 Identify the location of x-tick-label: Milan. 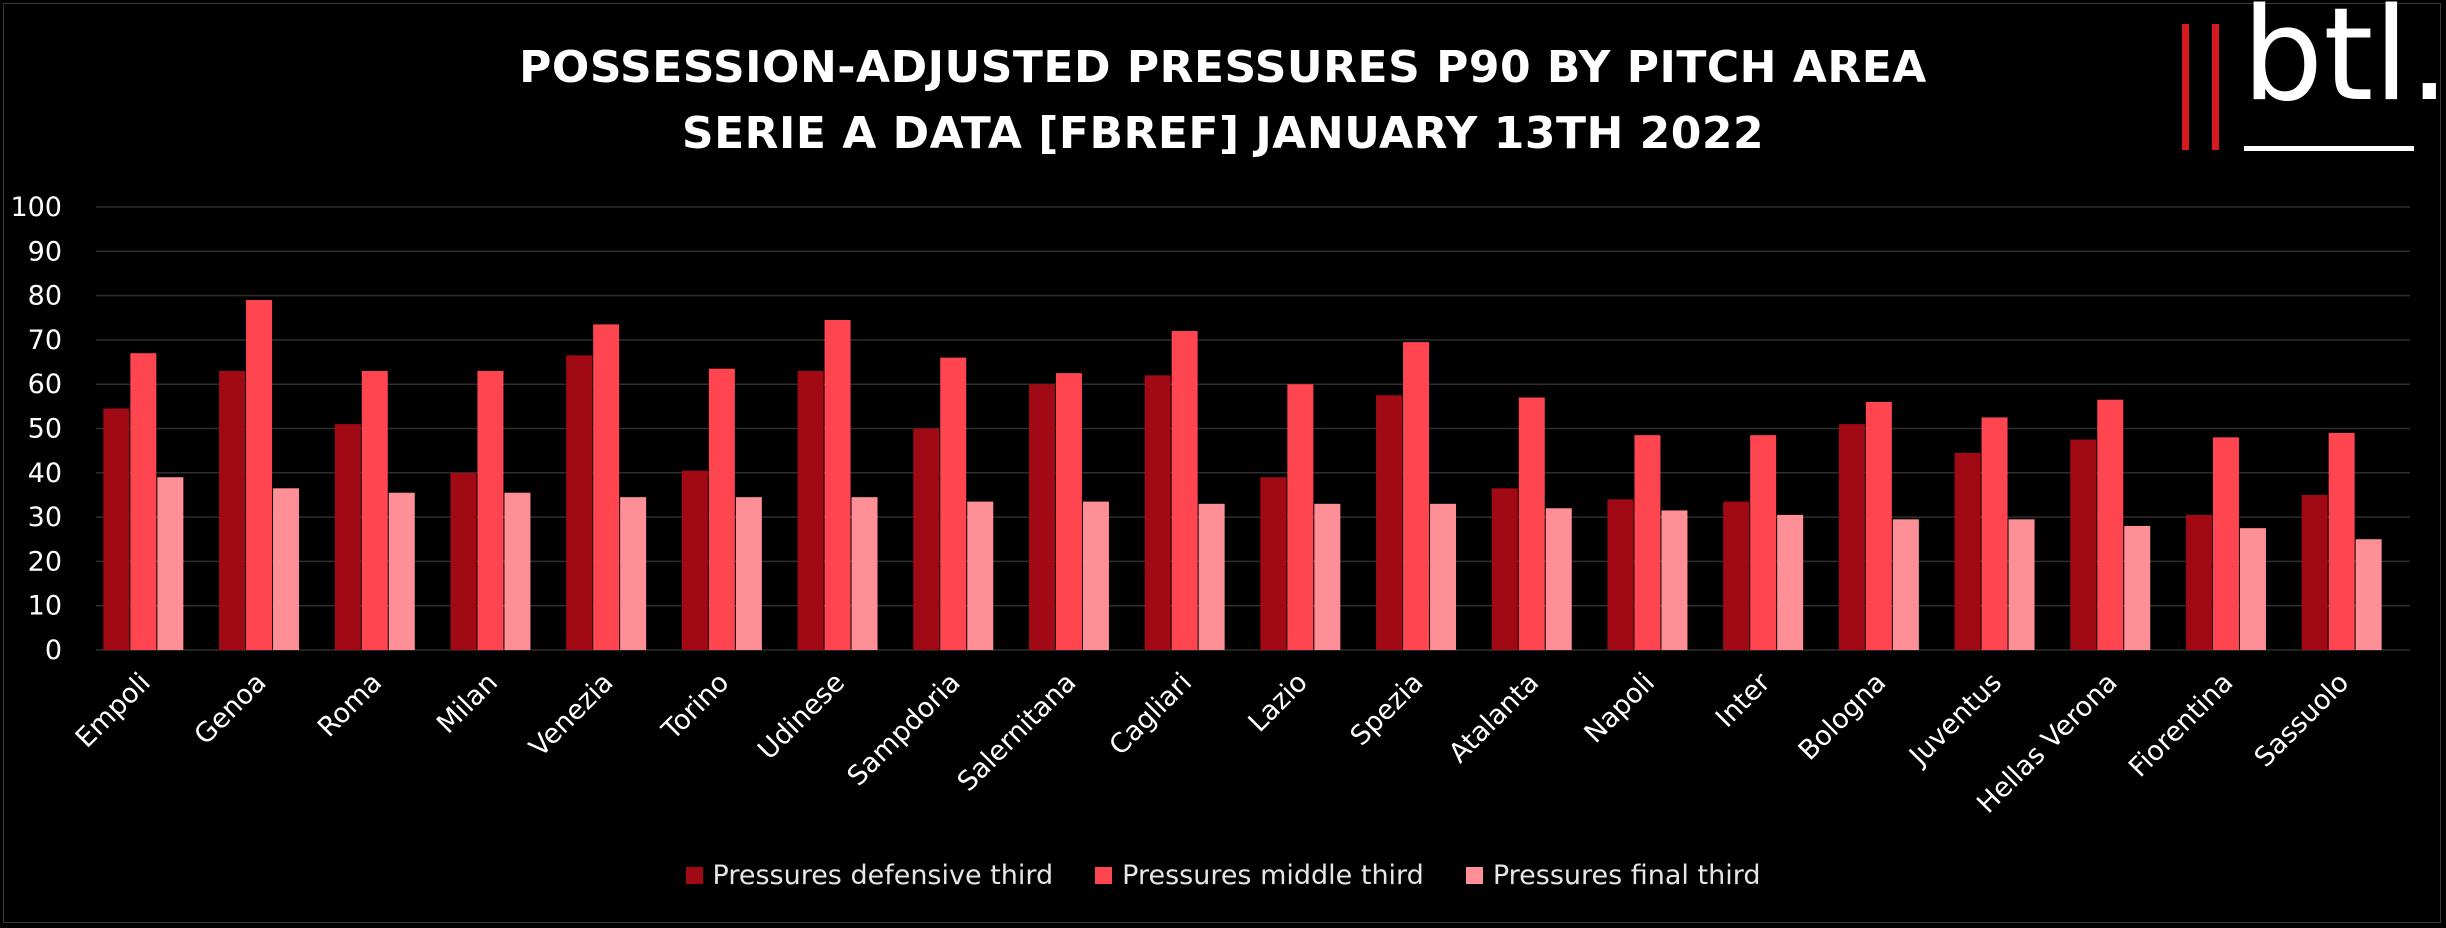
(467, 703).